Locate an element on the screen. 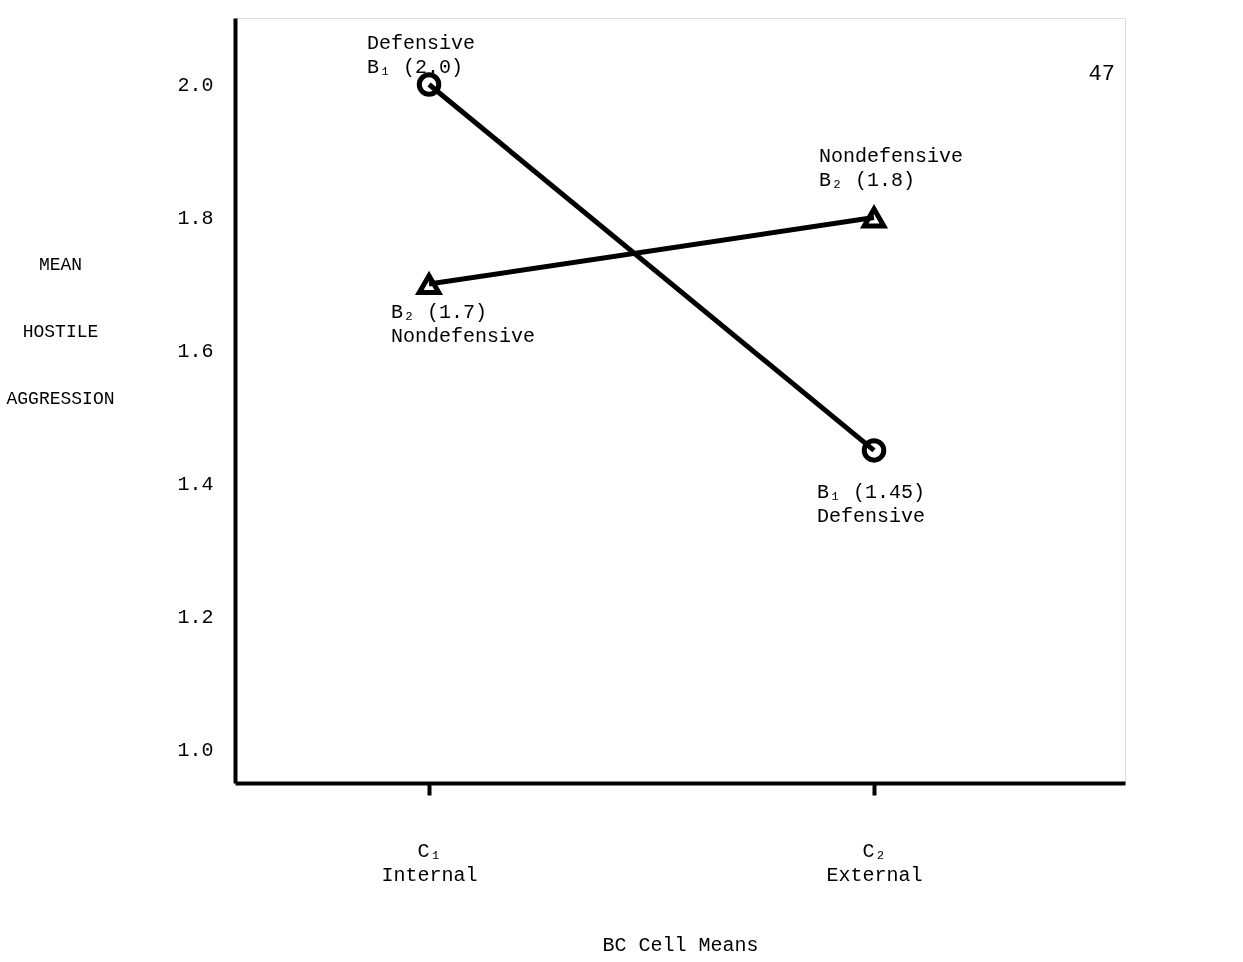  x-tick-label: C₁ Internal is located at coordinates (429, 863).